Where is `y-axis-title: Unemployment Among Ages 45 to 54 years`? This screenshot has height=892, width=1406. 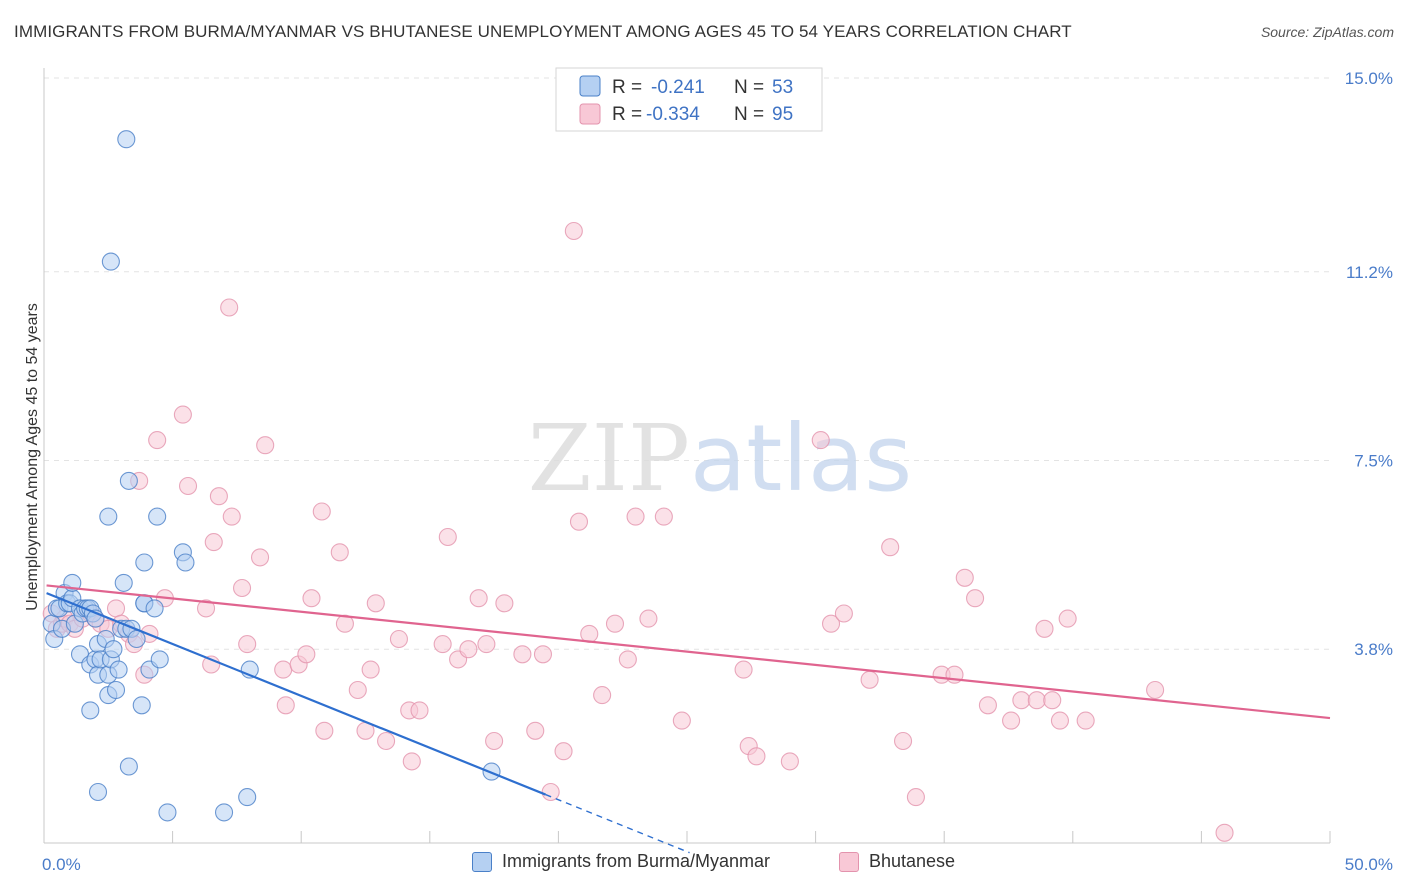 y-axis-title: Unemployment Among Ages 45 to 54 years is located at coordinates (32, 457).